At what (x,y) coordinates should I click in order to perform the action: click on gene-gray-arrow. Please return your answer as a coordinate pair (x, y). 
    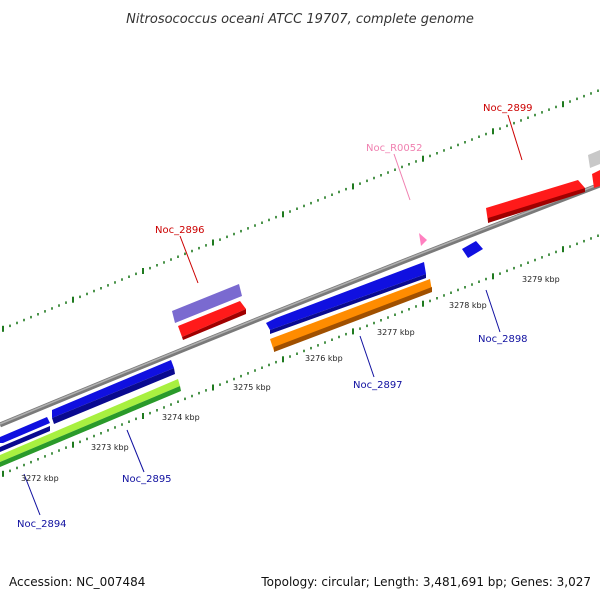
    Looking at the image, I should click on (594, 159).